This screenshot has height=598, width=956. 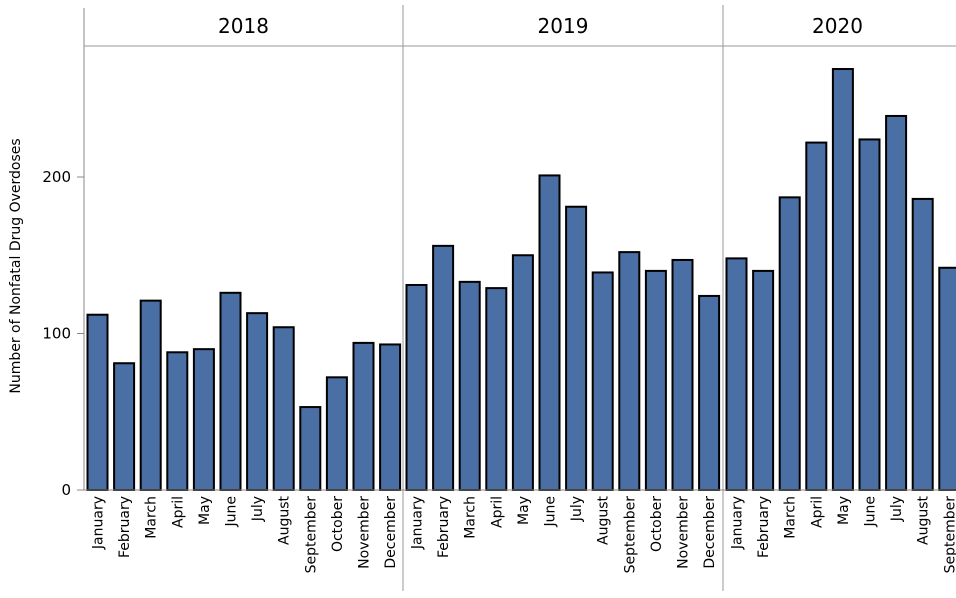 What do you see at coordinates (469, 386) in the screenshot?
I see `bar-2019-march` at bounding box center [469, 386].